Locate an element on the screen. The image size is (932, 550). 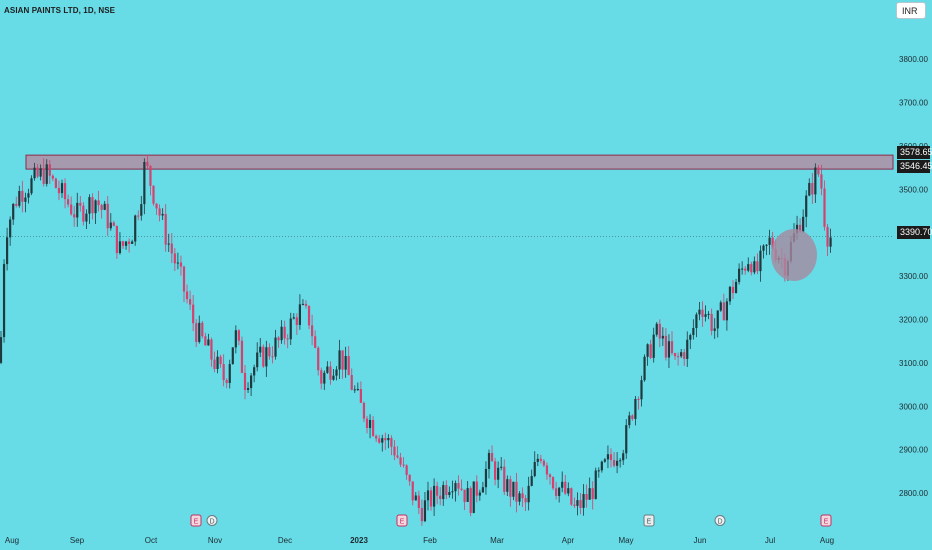
y-tick-label: 2900.00 is located at coordinates (913, 450).